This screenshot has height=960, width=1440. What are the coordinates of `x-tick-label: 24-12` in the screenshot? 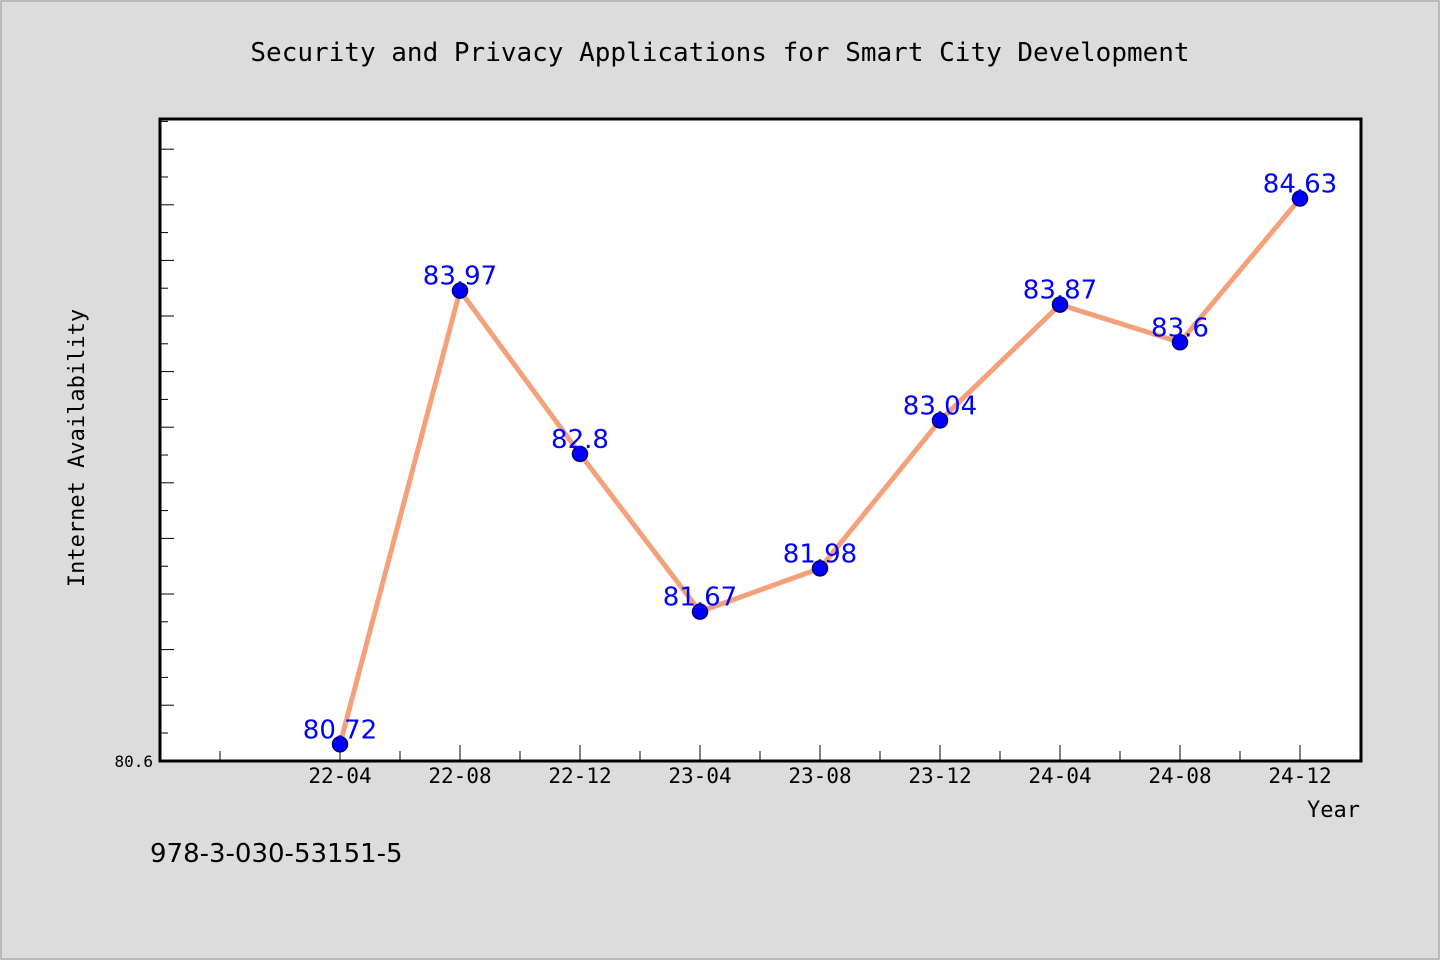 It's located at (1299, 776).